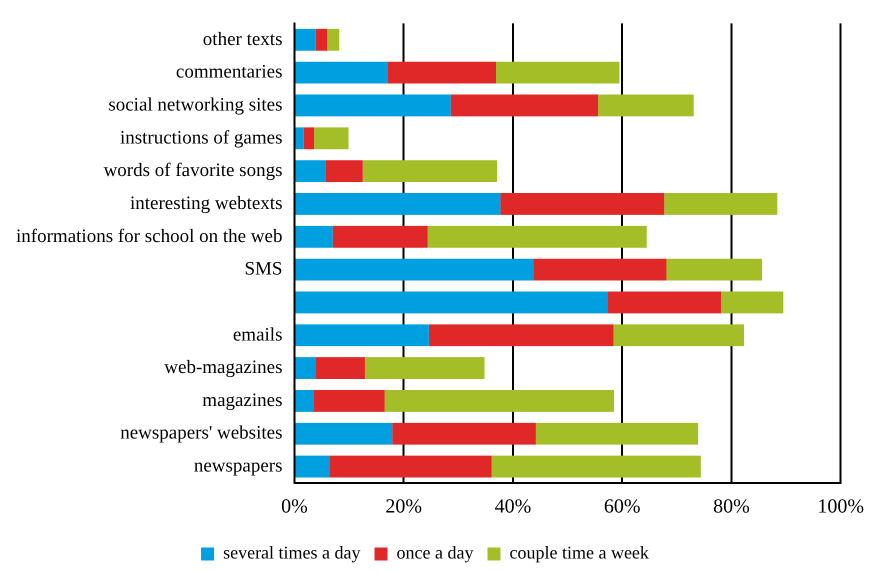 This screenshot has height=573, width=876. What do you see at coordinates (840, 506) in the screenshot?
I see `x-tick-label: 100%` at bounding box center [840, 506].